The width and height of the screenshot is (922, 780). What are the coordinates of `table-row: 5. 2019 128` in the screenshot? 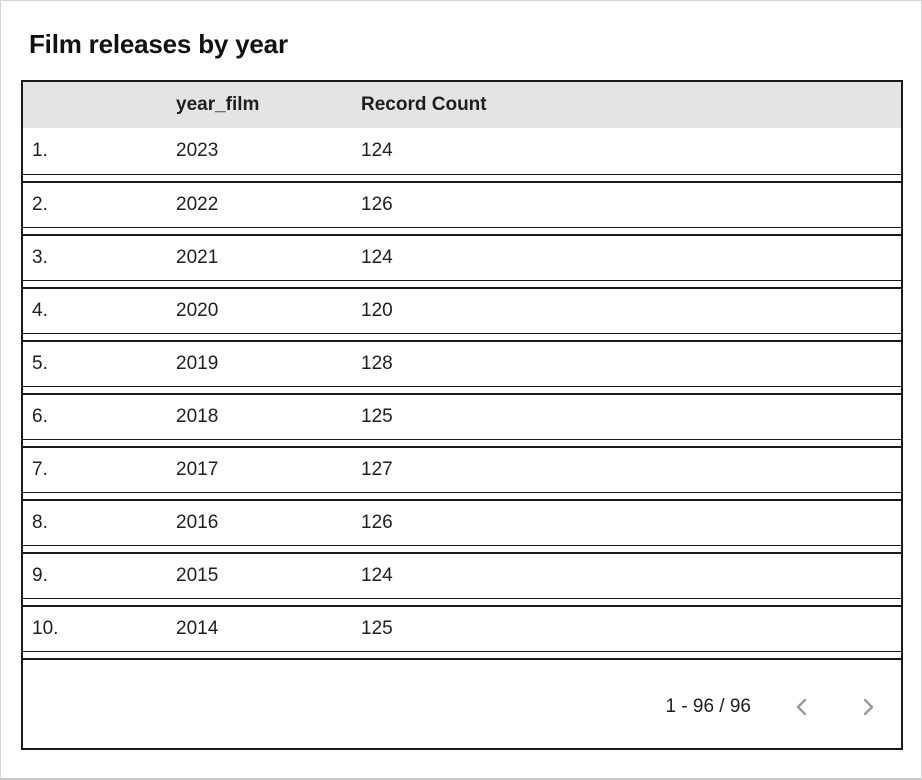 It's located at (462, 363).